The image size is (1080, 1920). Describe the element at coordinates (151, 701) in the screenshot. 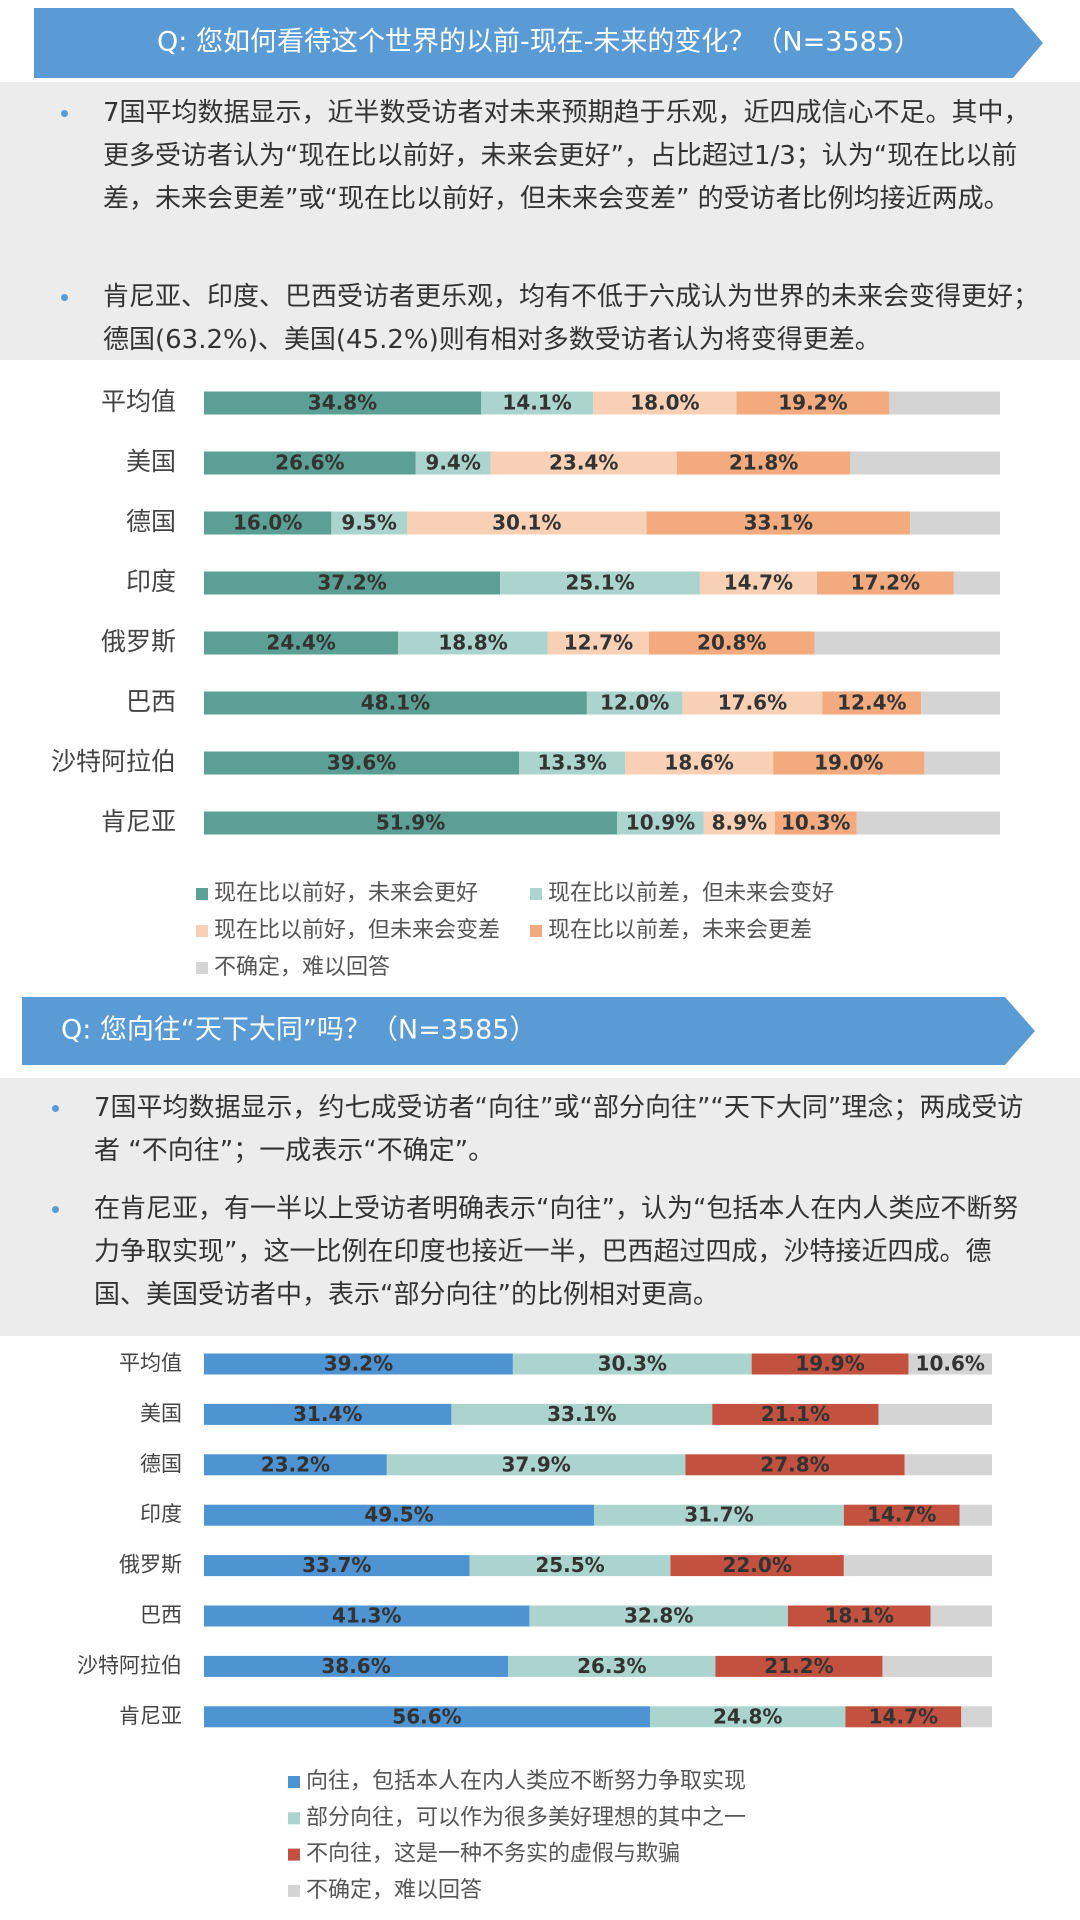

I see `category-label: 巴西` at that location.